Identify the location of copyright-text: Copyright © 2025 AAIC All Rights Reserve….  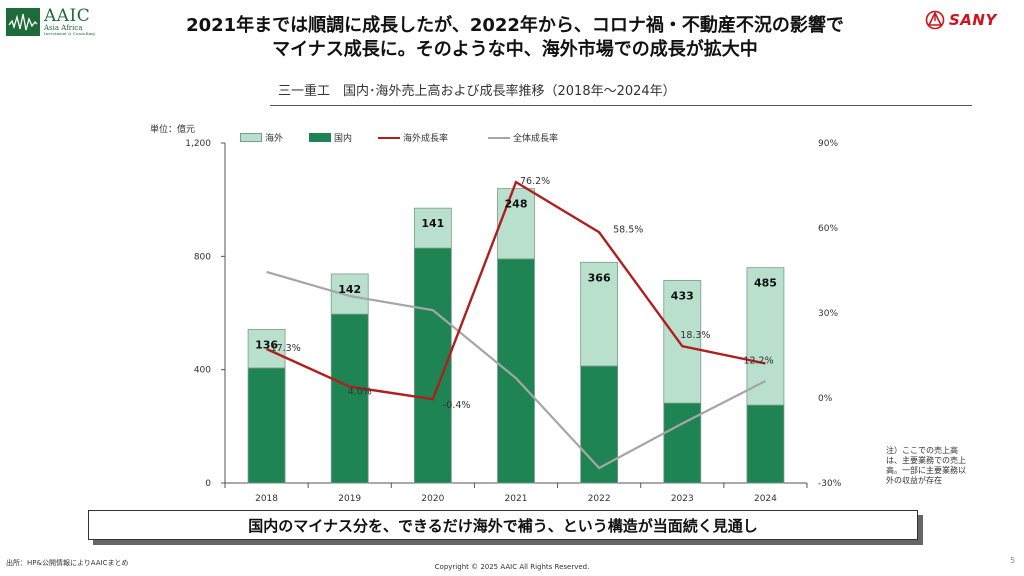
(512, 567).